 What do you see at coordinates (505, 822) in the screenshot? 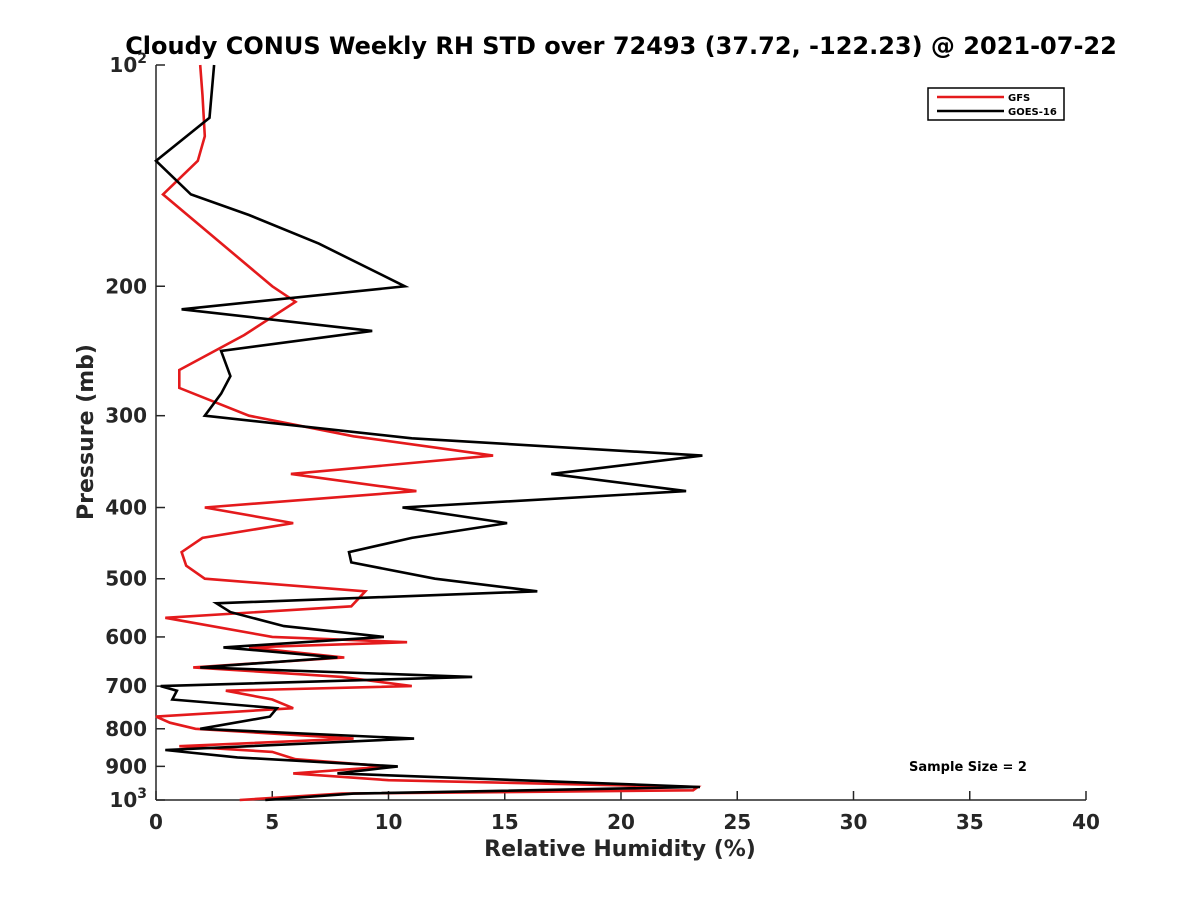
I see `x-tick-label: 15` at bounding box center [505, 822].